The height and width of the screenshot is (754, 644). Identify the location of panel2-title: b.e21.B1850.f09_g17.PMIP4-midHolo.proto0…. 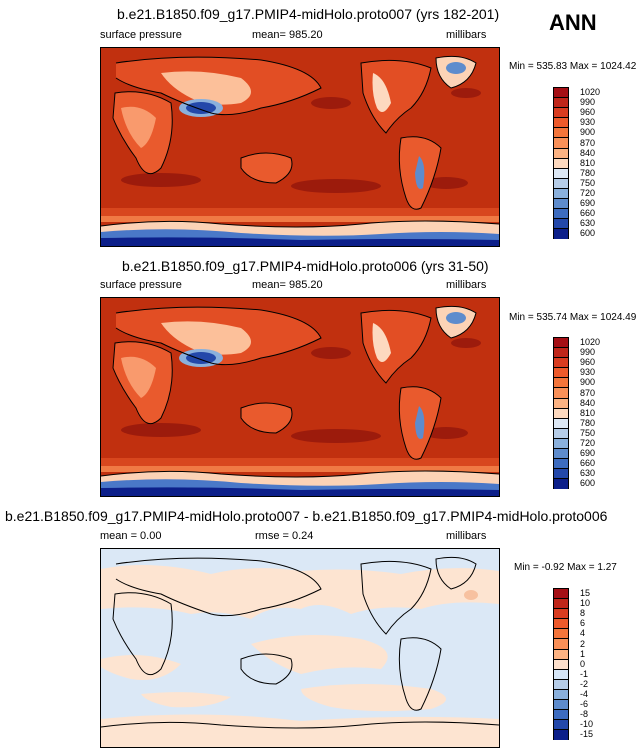
(305, 266).